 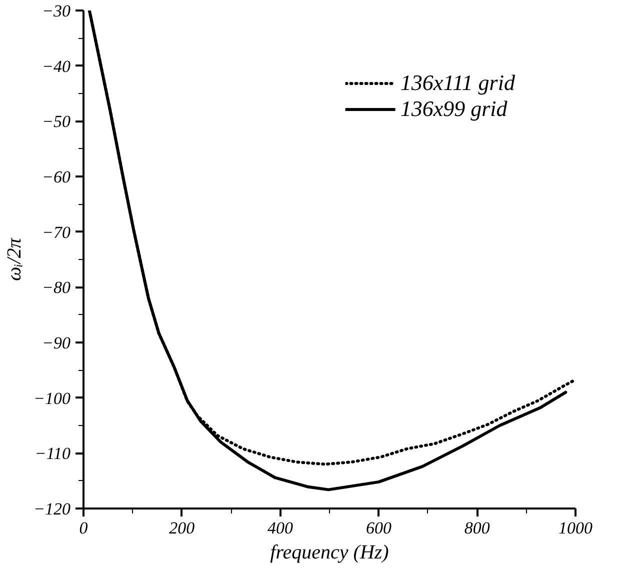 I want to click on y-tick-label: −90, so click(x=56, y=343).